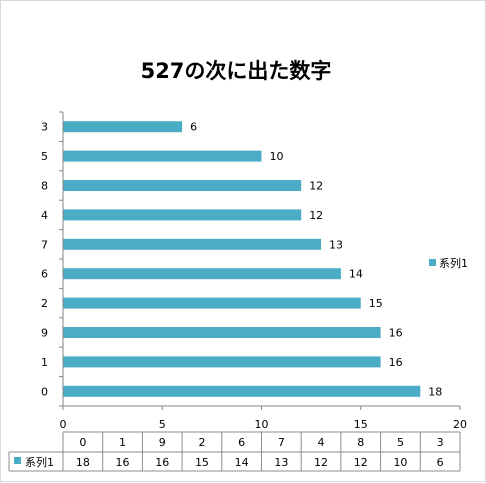  Describe the element at coordinates (202, 462) in the screenshot. I see `table-value-cell: 15` at that location.